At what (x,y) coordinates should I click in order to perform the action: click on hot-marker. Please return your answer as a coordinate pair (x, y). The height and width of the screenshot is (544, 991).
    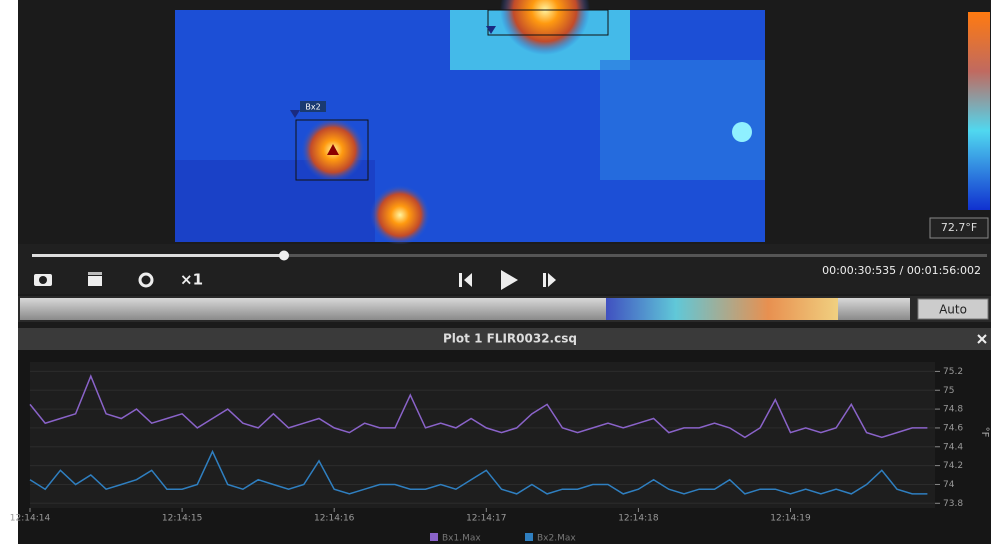
    Looking at the image, I should click on (333, 149).